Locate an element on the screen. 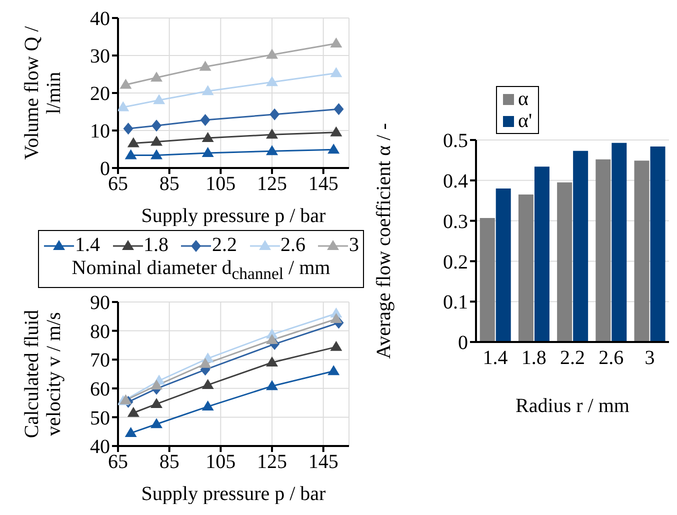 The height and width of the screenshot is (515, 677). x-tick-label: 3 is located at coordinates (649, 358).